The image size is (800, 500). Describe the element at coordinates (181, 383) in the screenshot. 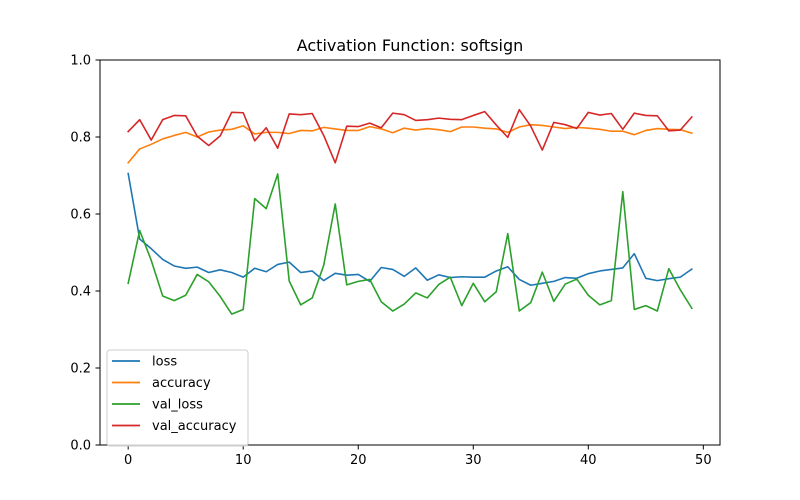

I see `legend-label-accuracy: accuracy` at that location.